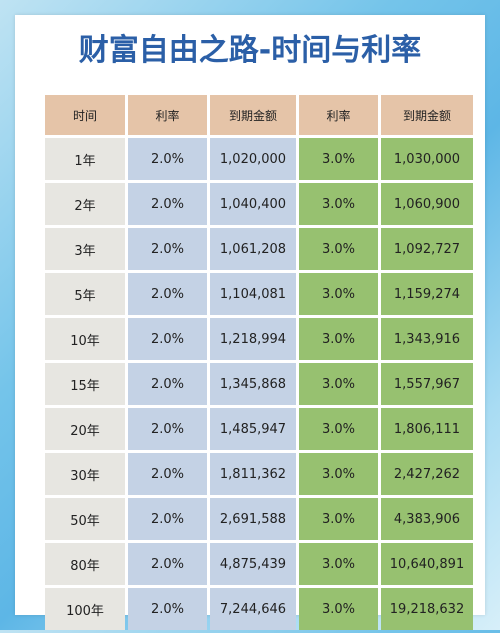 The image size is (500, 633). I want to click on amount-2-cell: 1,811,362, so click(253, 474).